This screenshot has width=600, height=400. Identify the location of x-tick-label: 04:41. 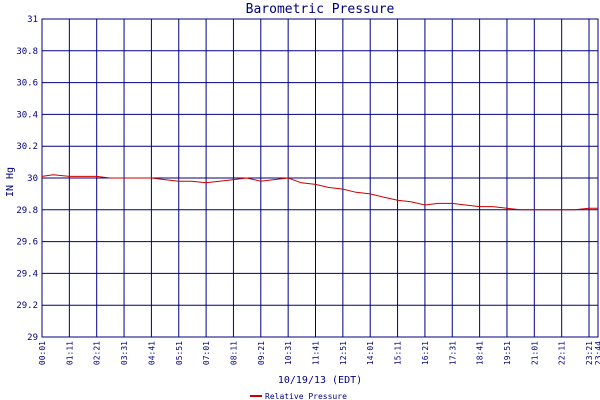
(151, 353).